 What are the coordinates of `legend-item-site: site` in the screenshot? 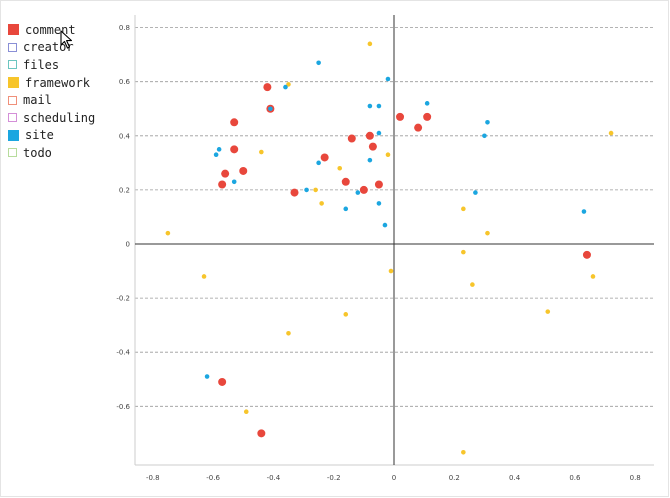 It's located at (51, 136).